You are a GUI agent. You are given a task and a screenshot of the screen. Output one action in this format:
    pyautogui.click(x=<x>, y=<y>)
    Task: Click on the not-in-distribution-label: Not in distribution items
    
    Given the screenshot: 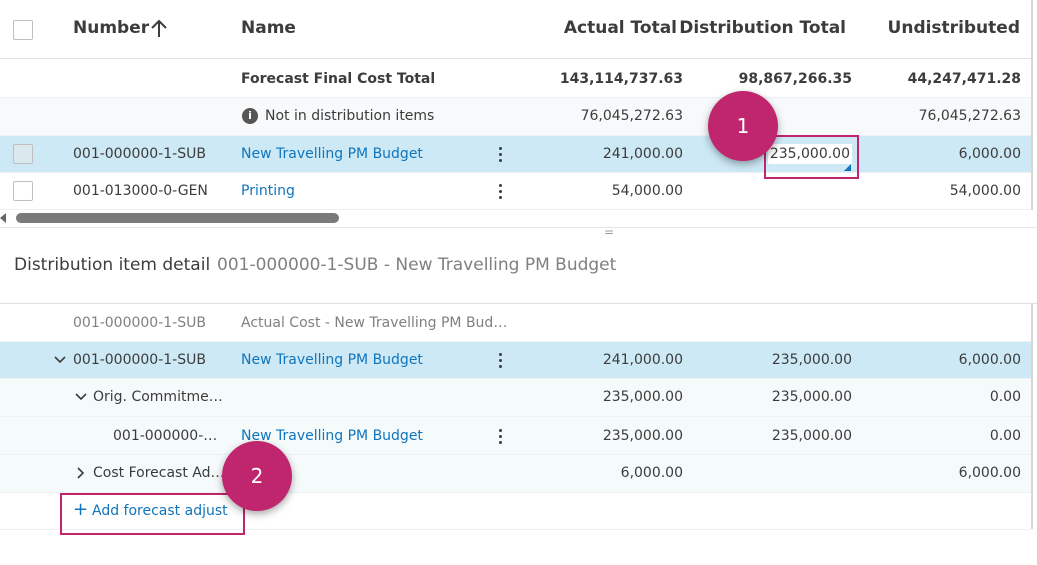 What is the action you would take?
    pyautogui.click(x=350, y=116)
    